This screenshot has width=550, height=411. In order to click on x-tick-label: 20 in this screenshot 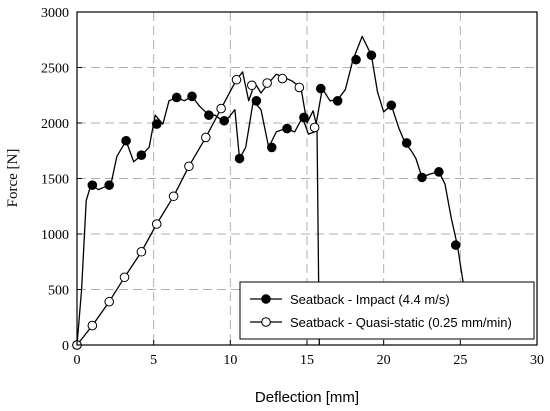, I will do `click(384, 360)`.